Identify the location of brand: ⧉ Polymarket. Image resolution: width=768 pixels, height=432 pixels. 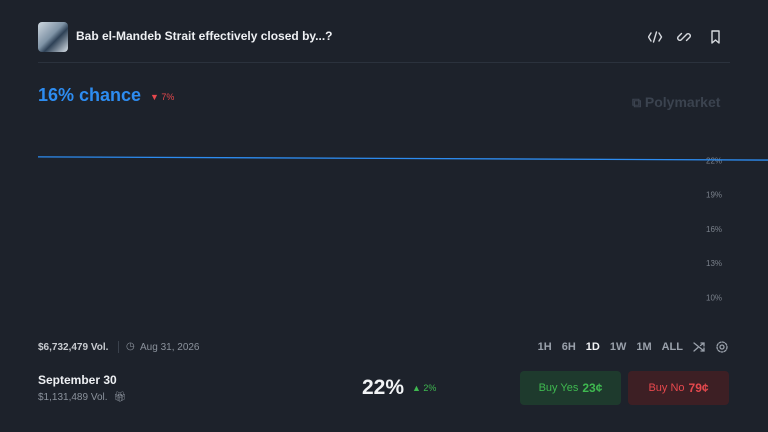
(676, 102).